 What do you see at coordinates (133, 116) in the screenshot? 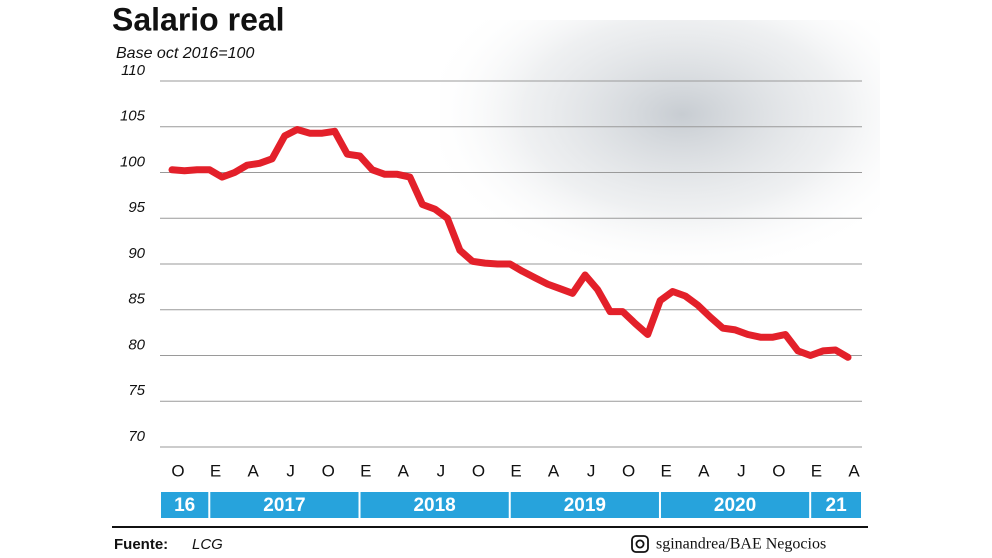
I see `y-tick-label: 105` at bounding box center [133, 116].